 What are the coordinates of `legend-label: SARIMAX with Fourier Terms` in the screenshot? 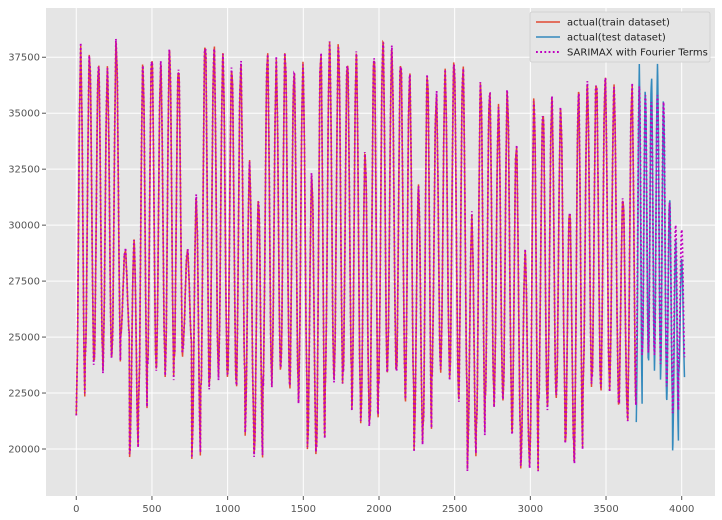 It's located at (637, 53).